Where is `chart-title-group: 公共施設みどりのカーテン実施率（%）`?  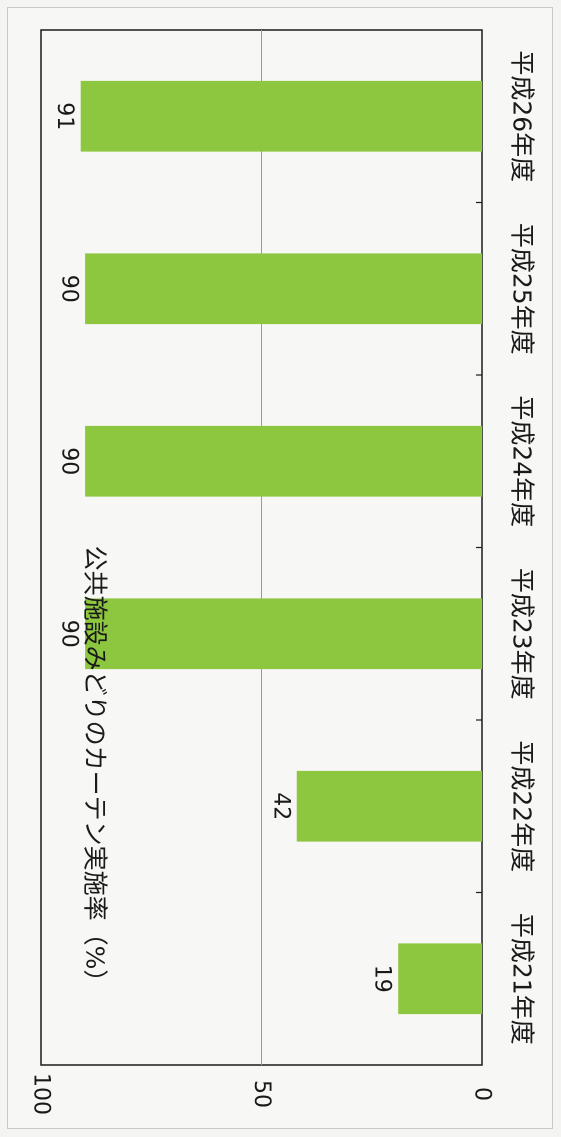
chart-title-group: 公共施設みどりのカーテン実施率（%） is located at coordinates (95, 770).